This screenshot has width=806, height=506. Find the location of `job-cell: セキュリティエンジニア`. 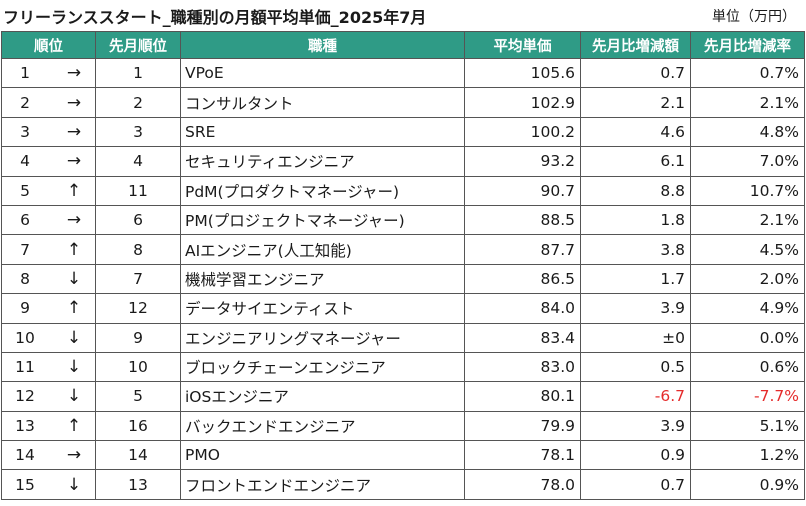

job-cell: セキュリティエンジニア is located at coordinates (322, 161).